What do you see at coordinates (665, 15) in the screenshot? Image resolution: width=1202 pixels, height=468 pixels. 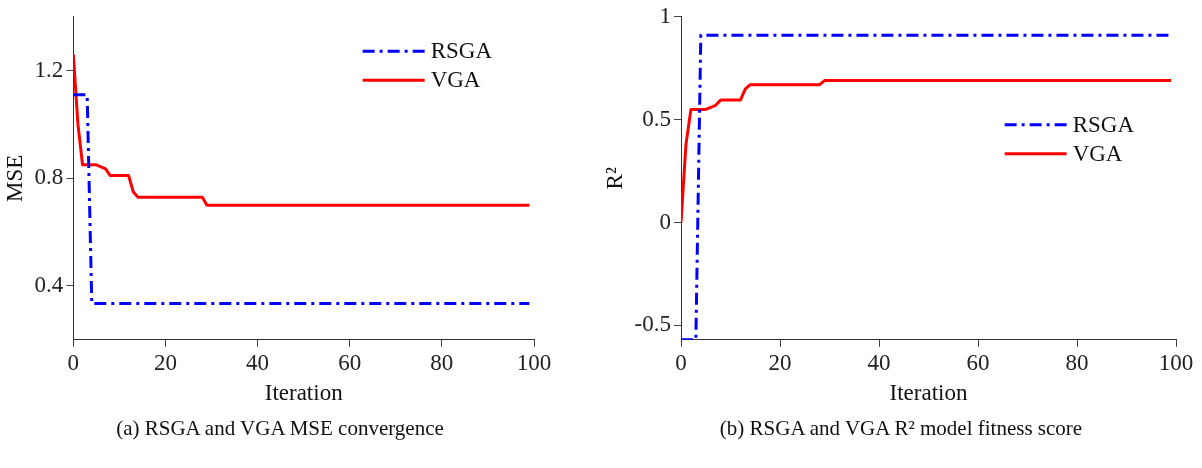 I see `y-tick-label: 1` at bounding box center [665, 15].